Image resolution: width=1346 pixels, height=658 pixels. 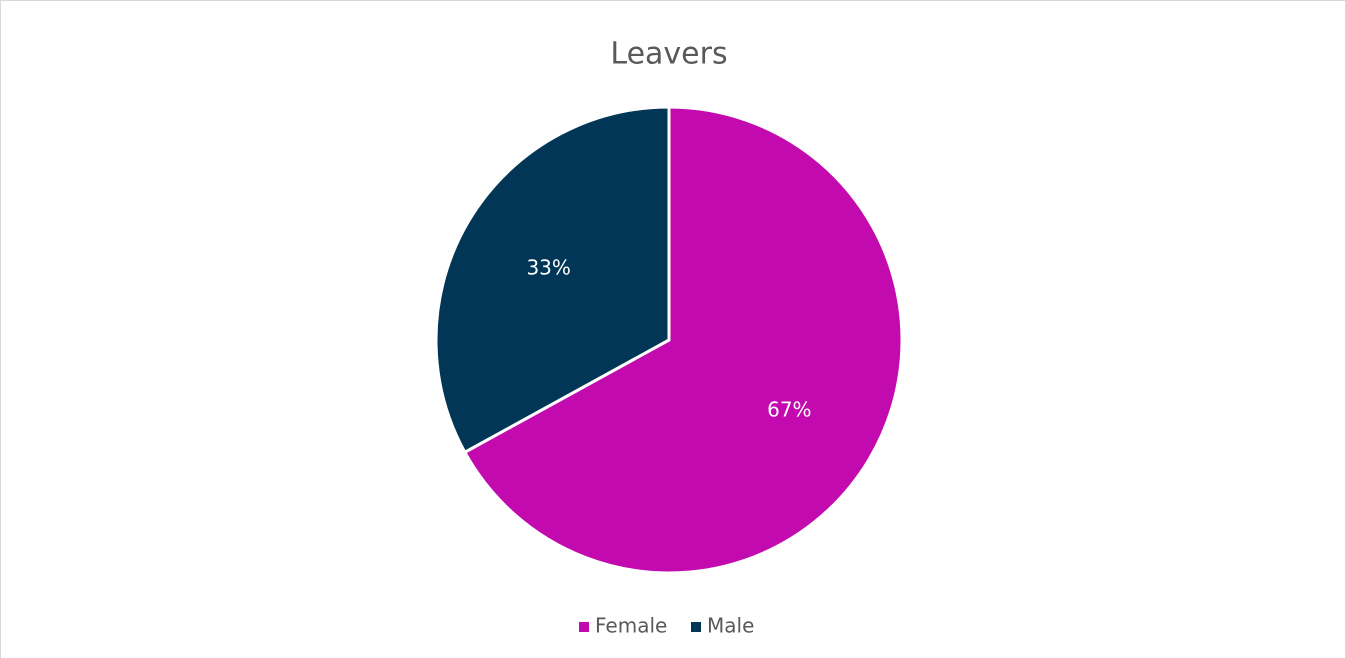 I want to click on data-label: 33%, so click(x=548, y=267).